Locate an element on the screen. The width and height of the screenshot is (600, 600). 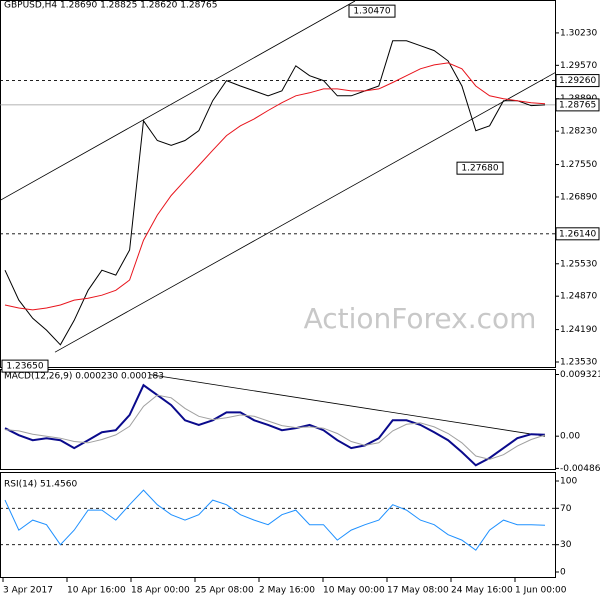
y-tick-label: 1.29570 is located at coordinates (578, 66).